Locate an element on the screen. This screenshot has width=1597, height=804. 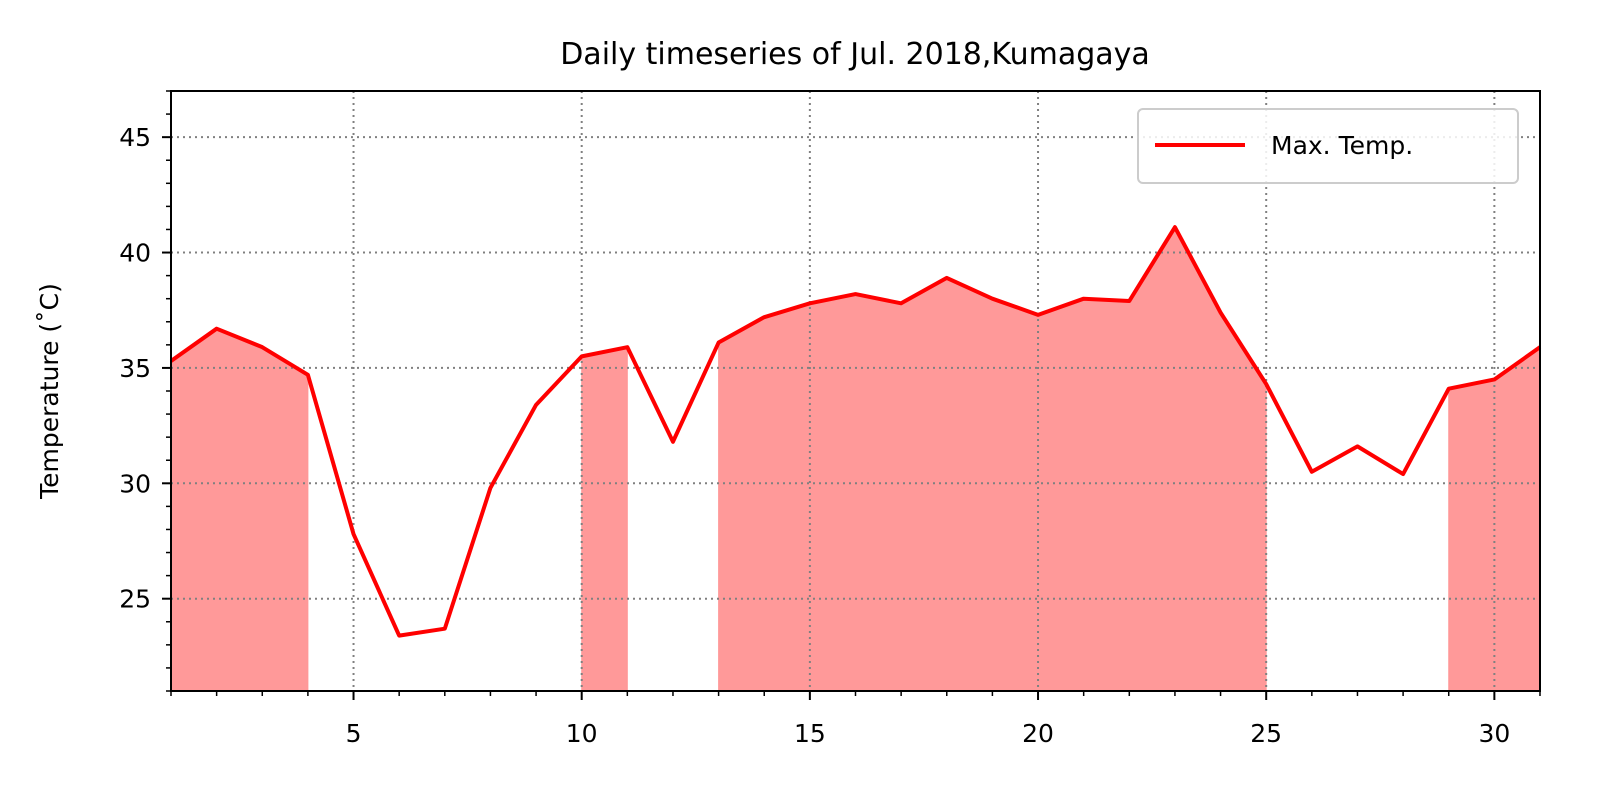
y-tick-label: 25 is located at coordinates (135, 599).